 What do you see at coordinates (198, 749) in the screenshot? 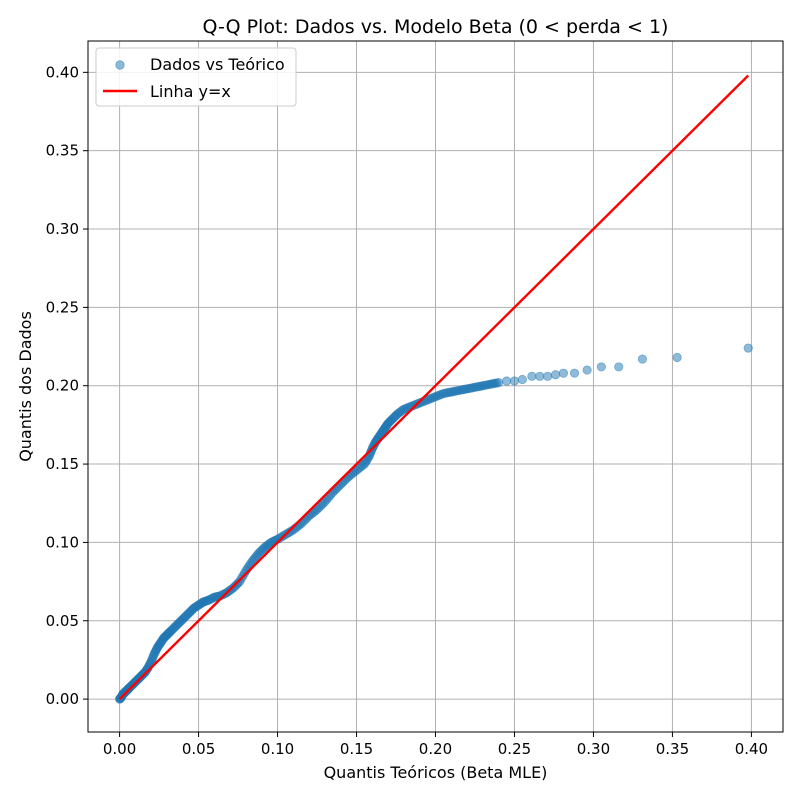
I see `x-tick-label: 0.05` at bounding box center [198, 749].